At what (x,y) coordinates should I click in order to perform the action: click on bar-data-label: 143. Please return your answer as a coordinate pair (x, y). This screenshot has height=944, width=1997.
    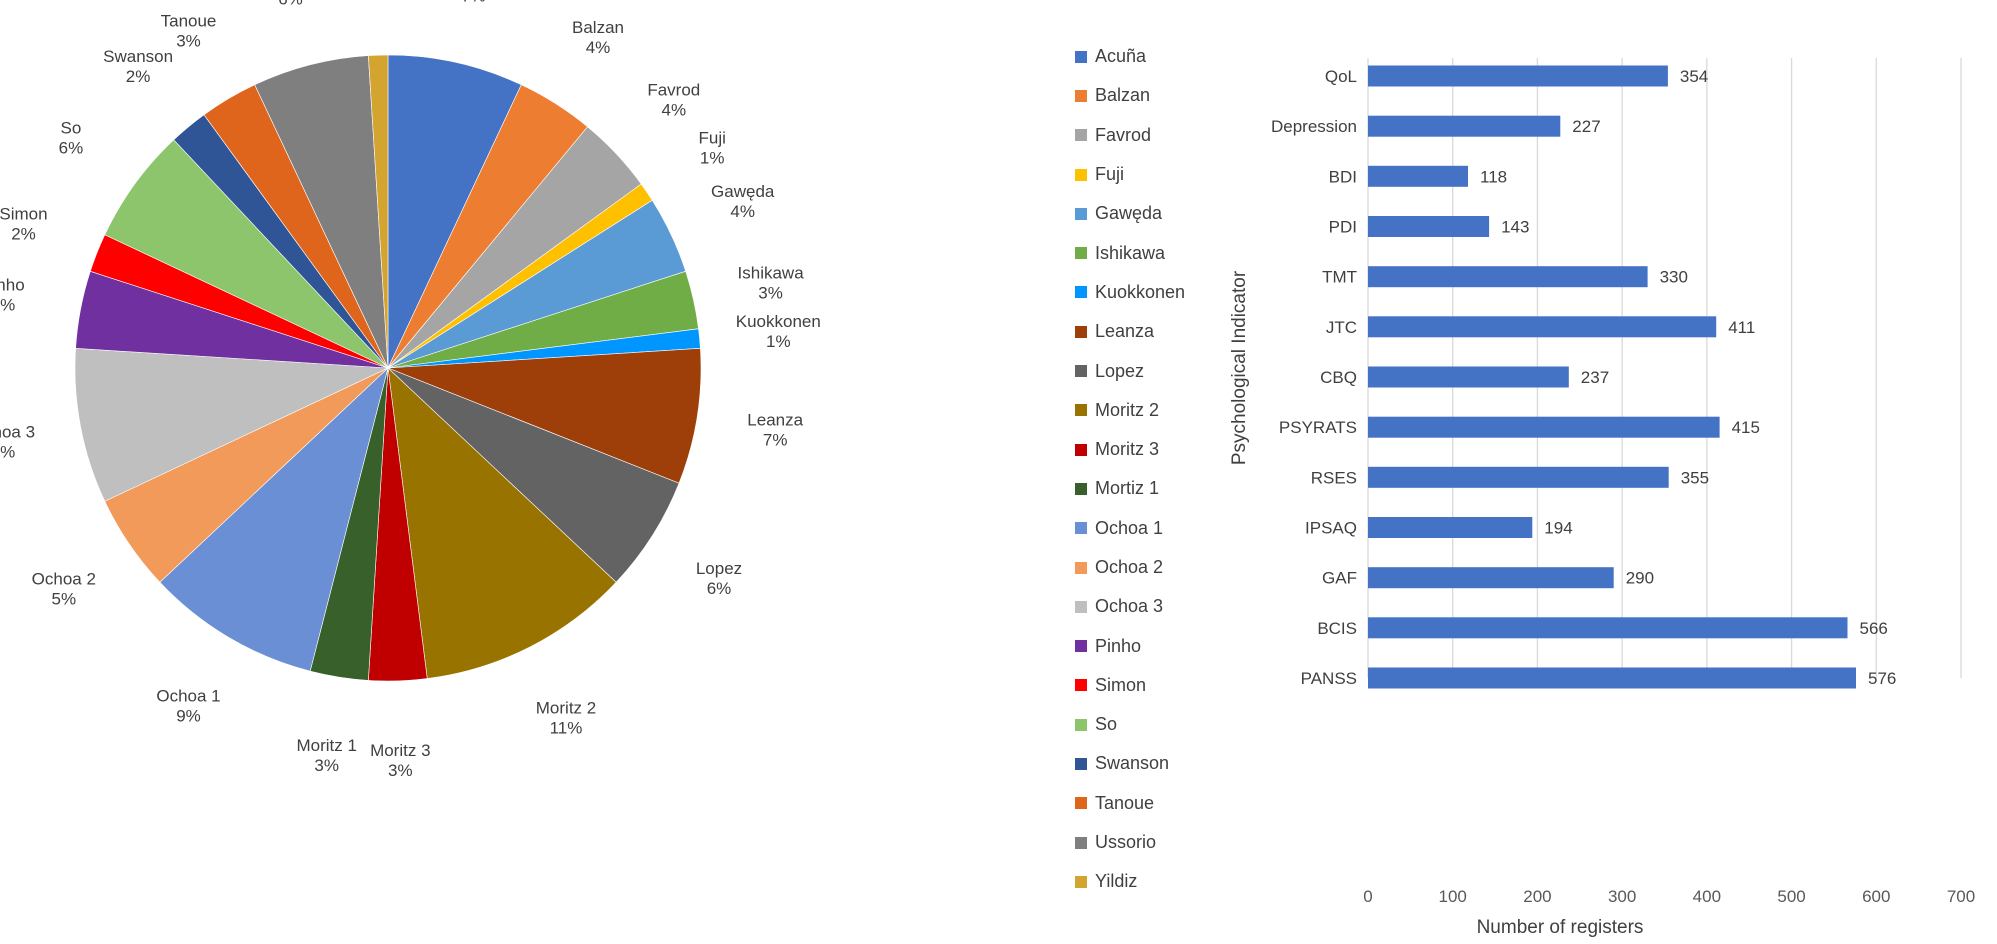
    Looking at the image, I should click on (1515, 227).